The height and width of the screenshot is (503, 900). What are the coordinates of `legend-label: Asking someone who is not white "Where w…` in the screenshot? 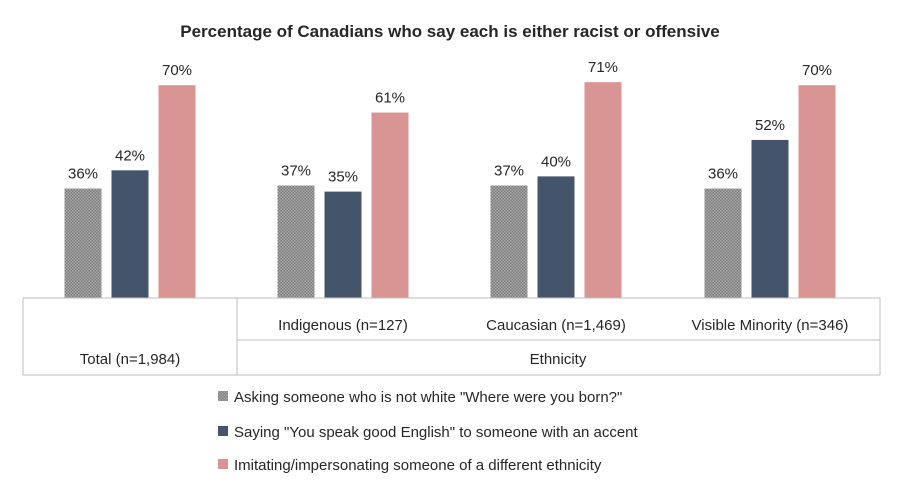 It's located at (428, 397).